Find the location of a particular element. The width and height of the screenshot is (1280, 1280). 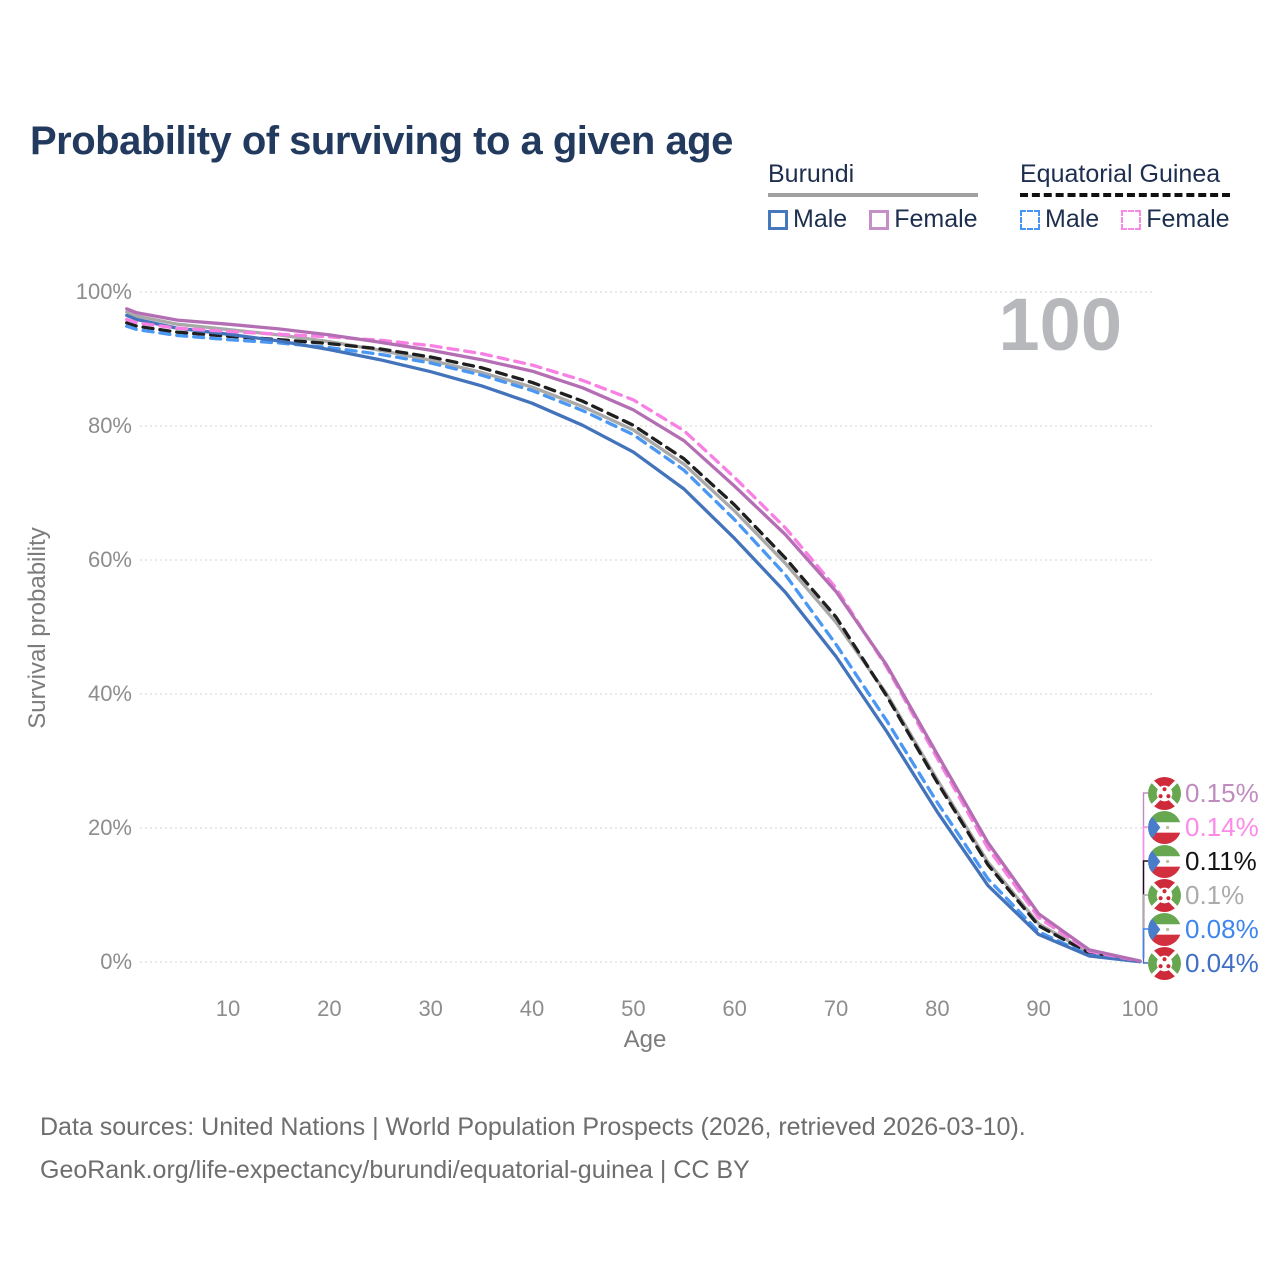

series-end-label-burundi-all: 0.1% is located at coordinates (1196, 895).